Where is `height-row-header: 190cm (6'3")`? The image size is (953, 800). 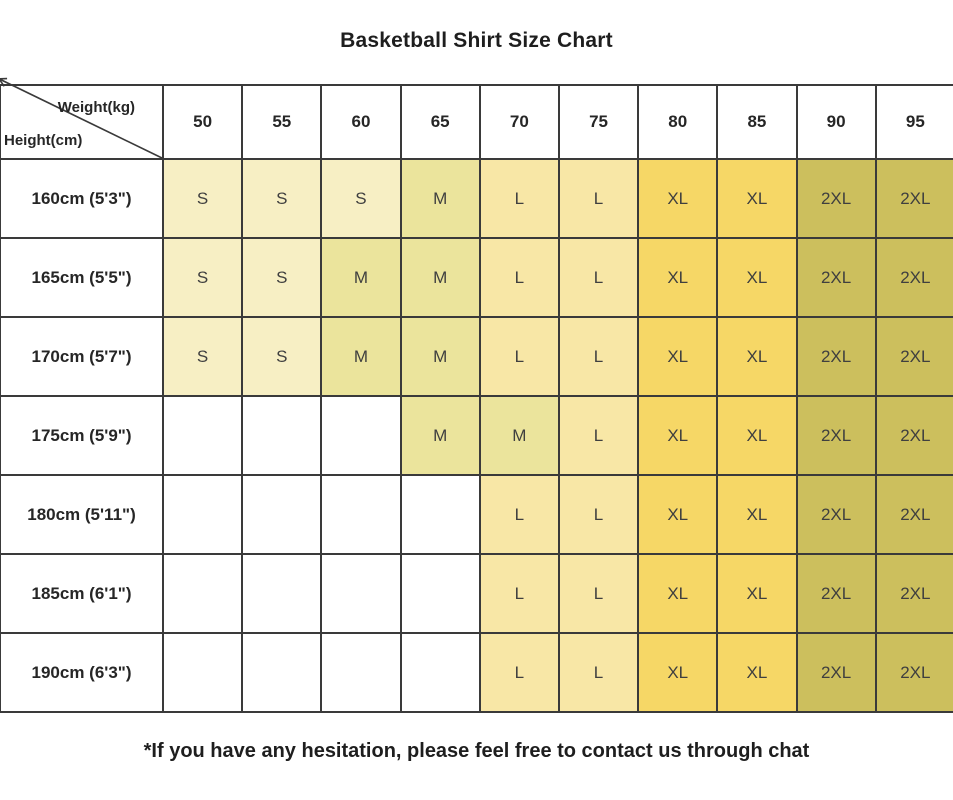 height-row-header: 190cm (6'3") is located at coordinates (82, 672).